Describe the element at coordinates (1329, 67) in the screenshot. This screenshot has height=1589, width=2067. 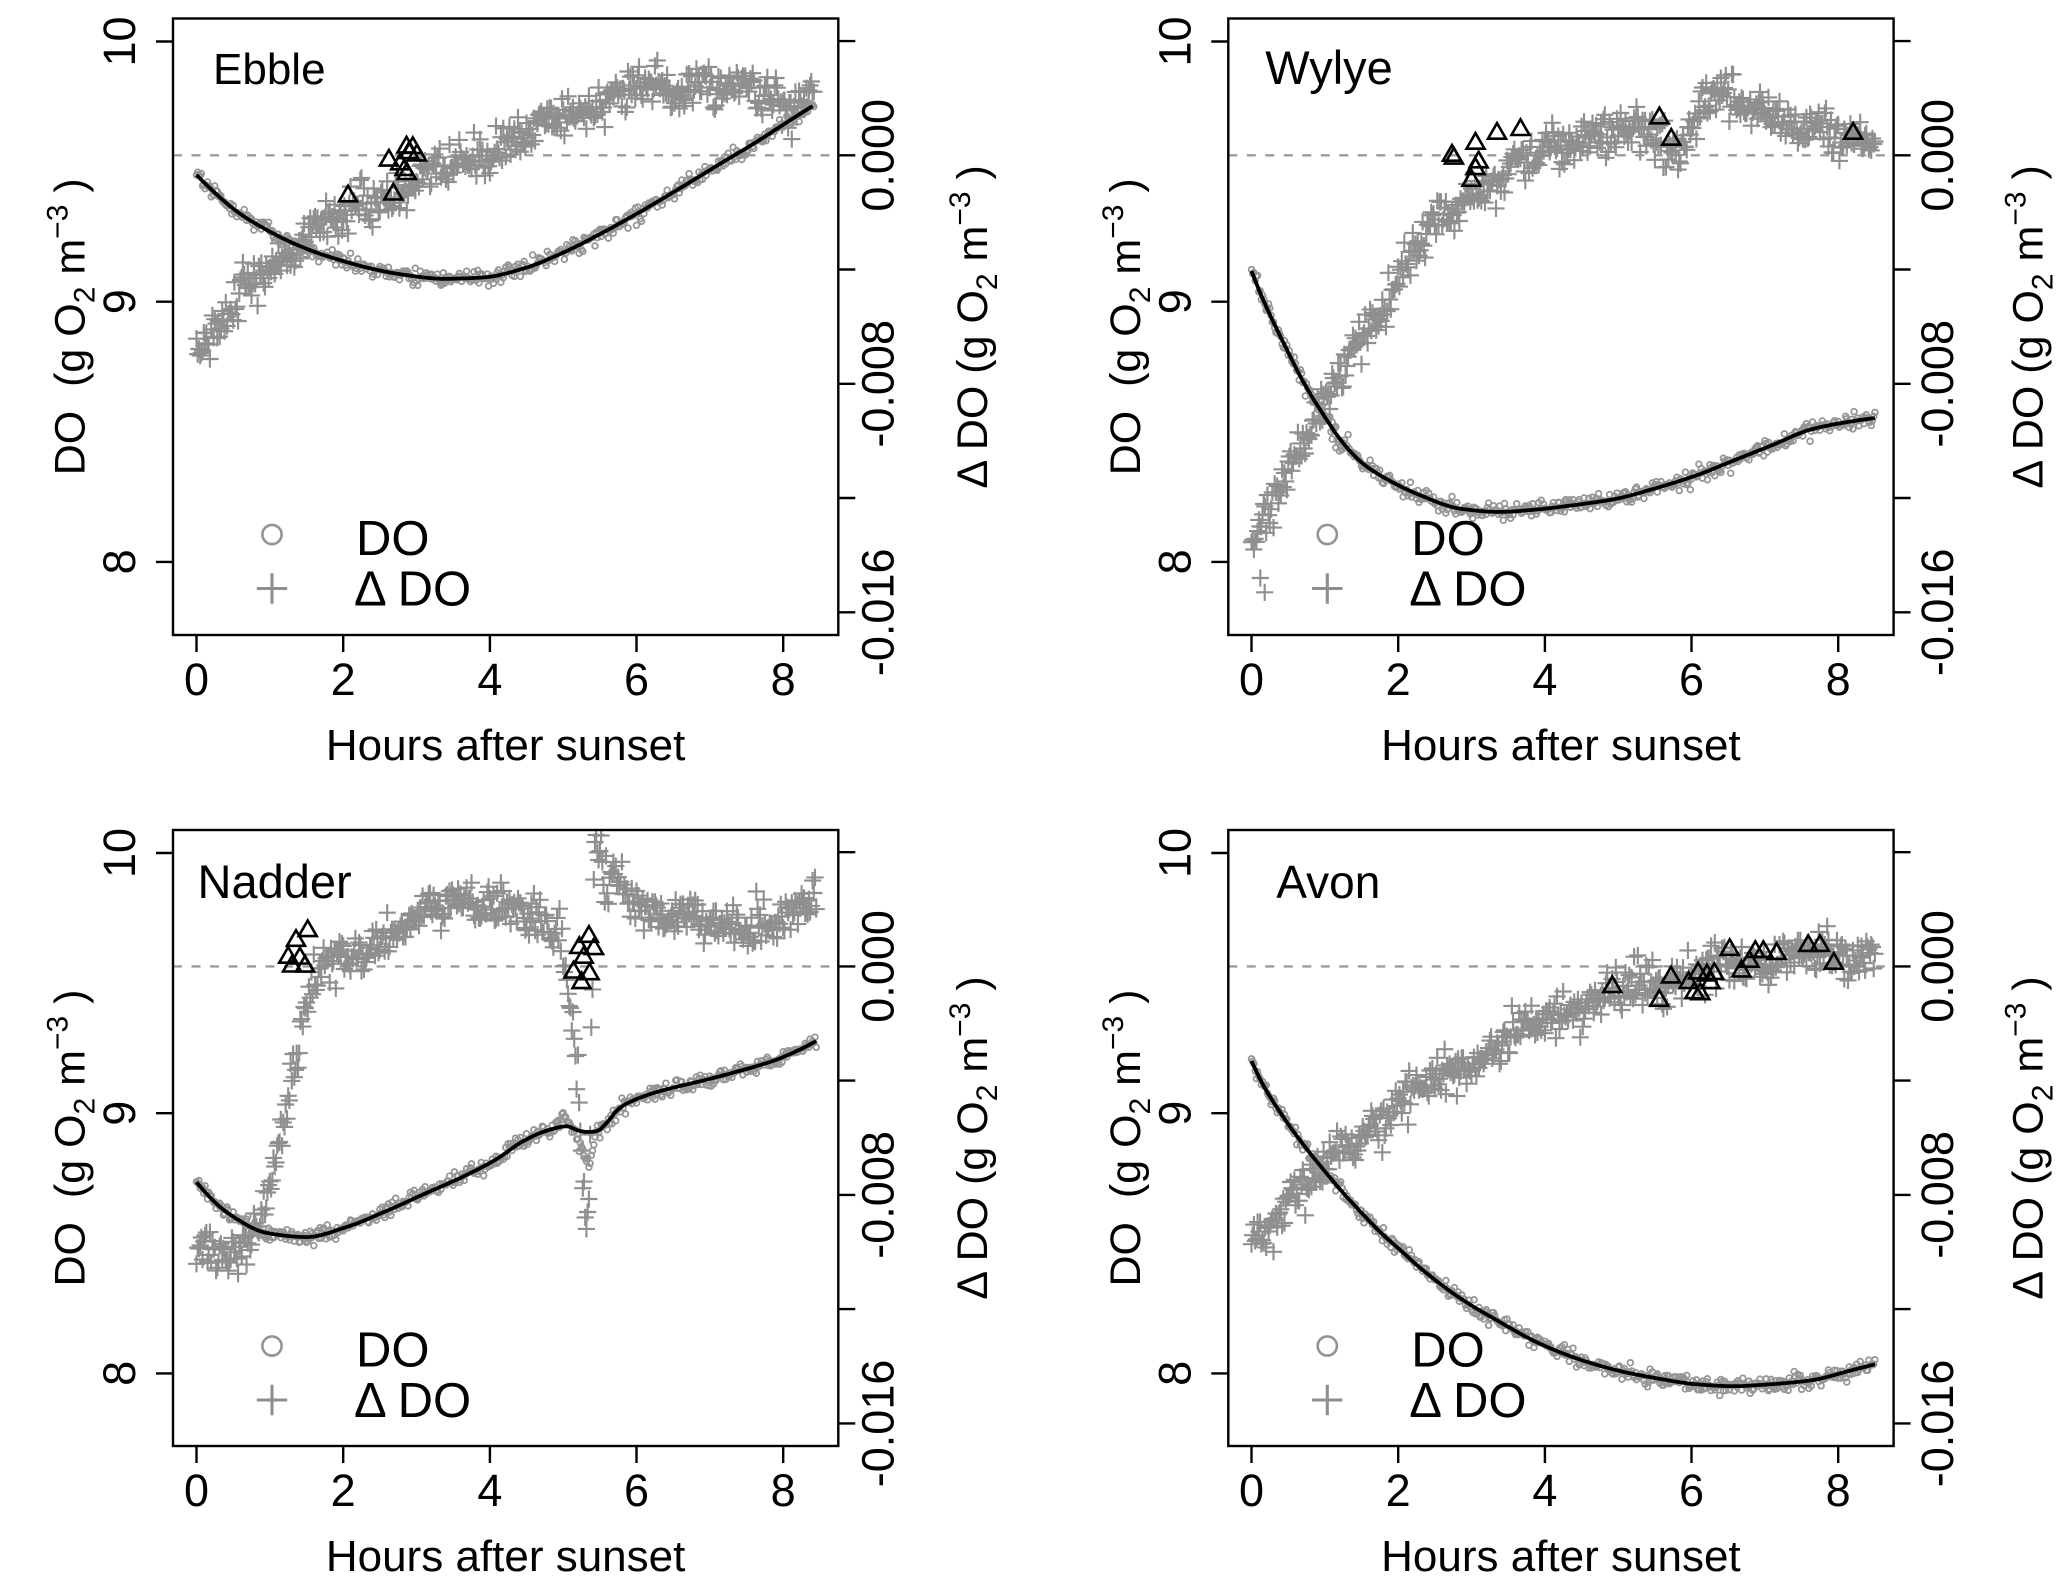
I see `svg-text: Wylye` at that location.